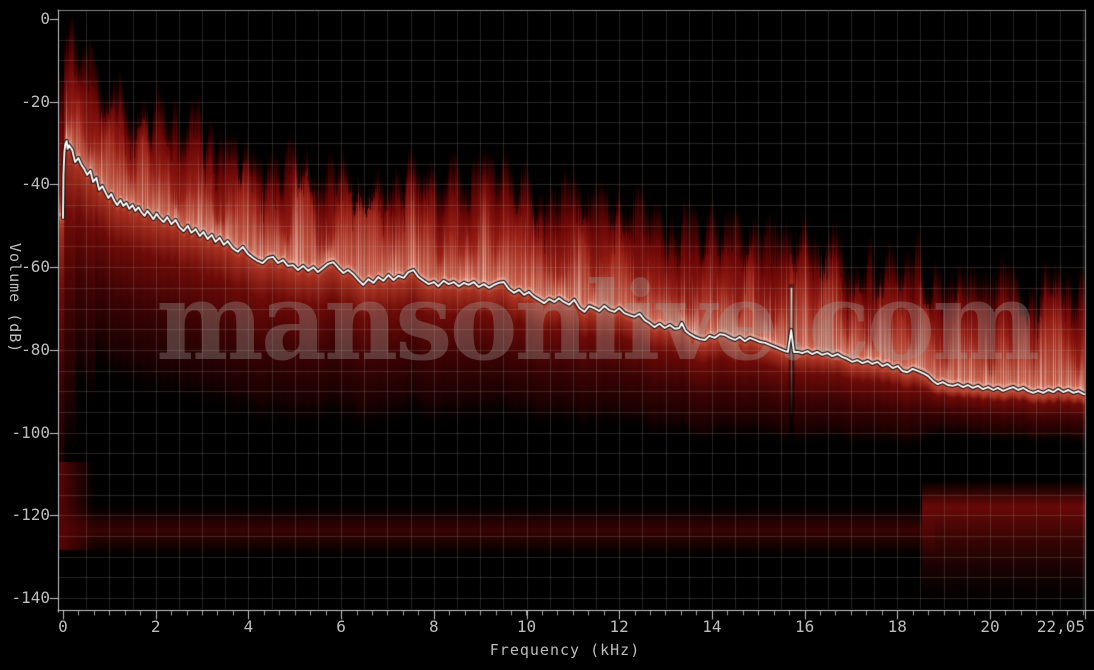 Image resolution: width=1094 pixels, height=670 pixels. What do you see at coordinates (63, 626) in the screenshot?
I see `x-tick-label: 0` at bounding box center [63, 626].